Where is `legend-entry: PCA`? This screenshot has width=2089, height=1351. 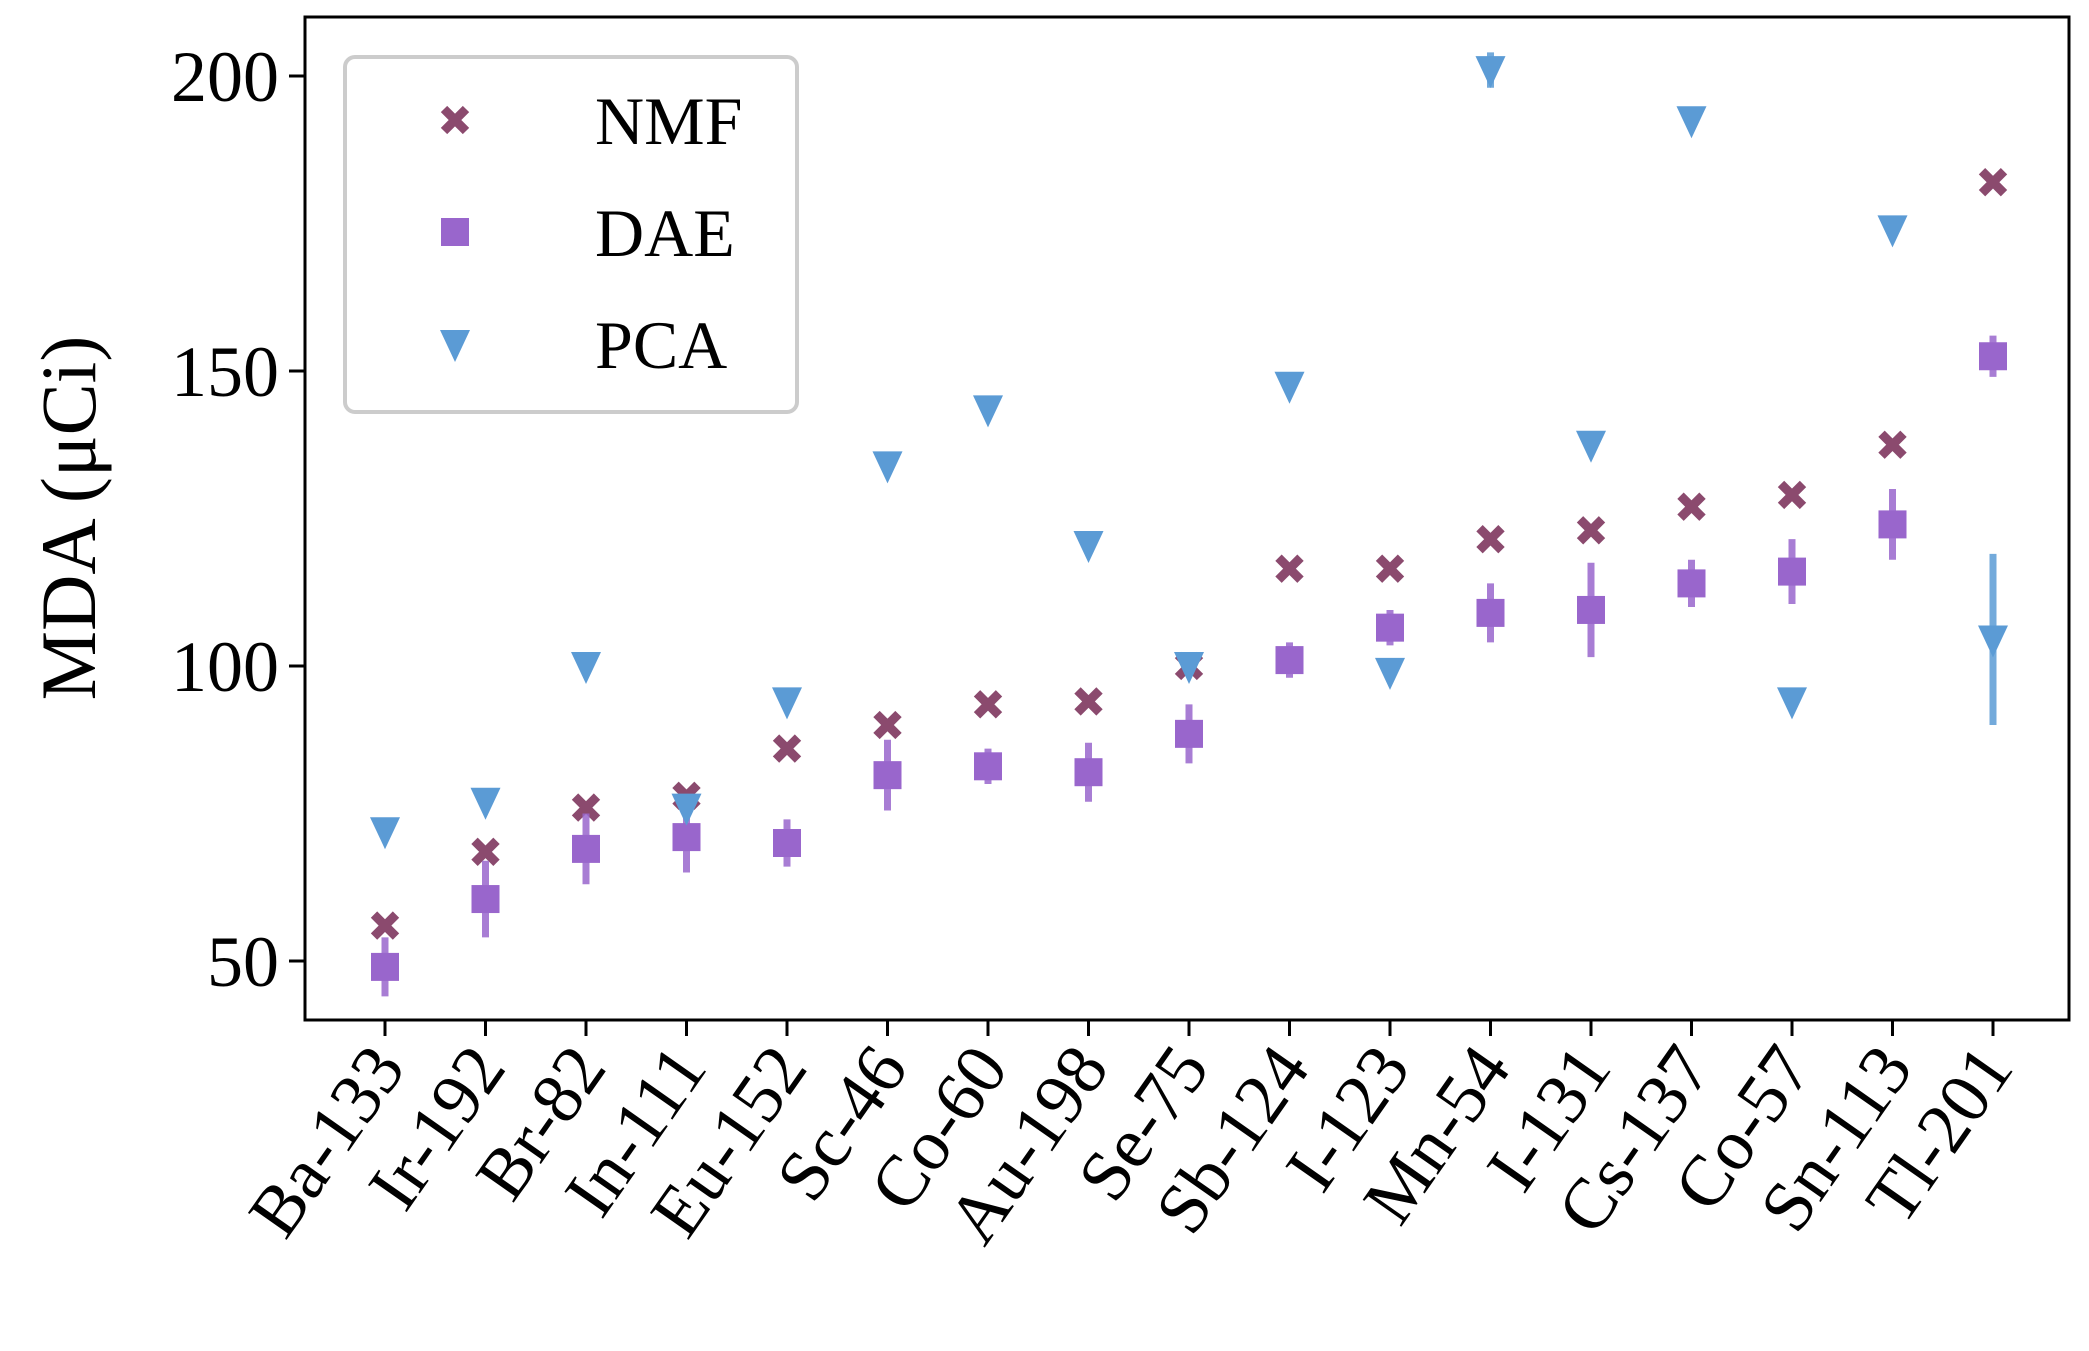 legend-entry: PCA is located at coordinates (583, 345).